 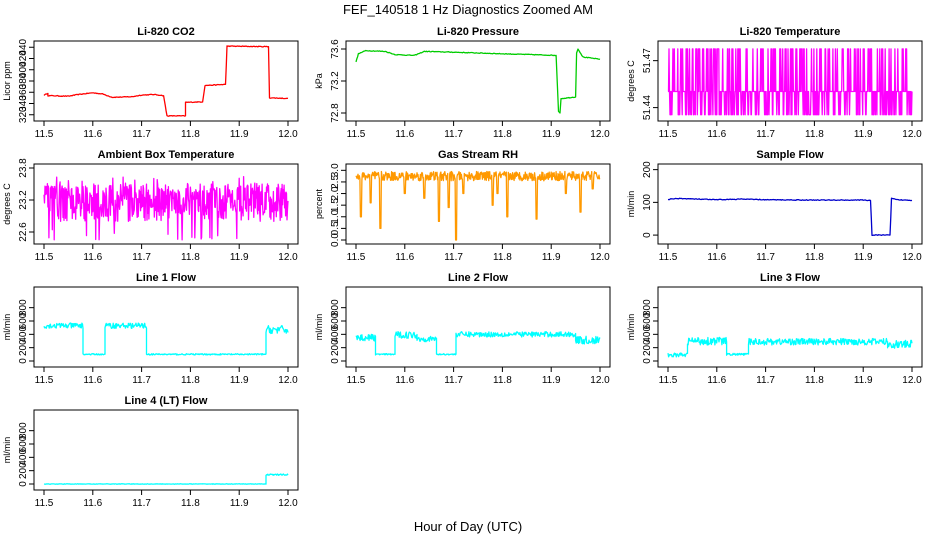 What do you see at coordinates (335, 240) in the screenshot?
I see `y-tick-label: 0.0` at bounding box center [335, 240].